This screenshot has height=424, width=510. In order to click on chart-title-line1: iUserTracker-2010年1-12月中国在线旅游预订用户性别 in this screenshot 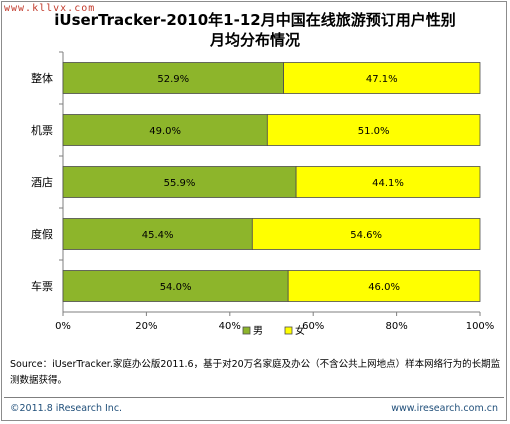, I will do `click(255, 20)`.